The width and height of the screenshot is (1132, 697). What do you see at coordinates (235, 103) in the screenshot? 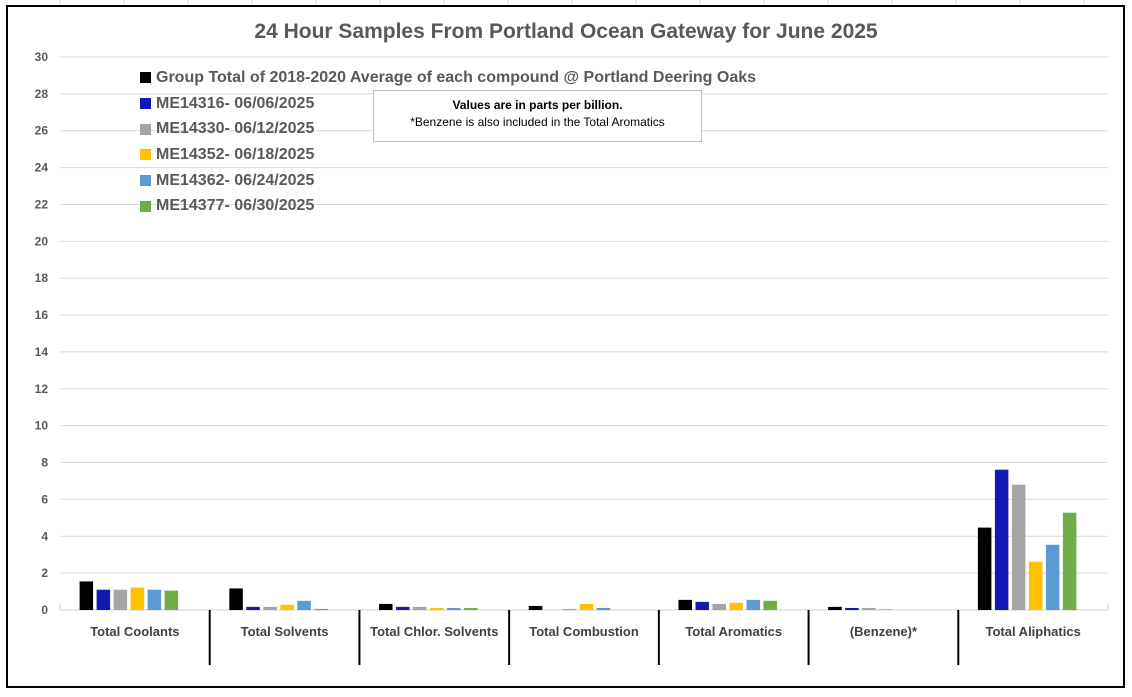
I see `legend-label: ME14316- 06/06/2025` at bounding box center [235, 103].